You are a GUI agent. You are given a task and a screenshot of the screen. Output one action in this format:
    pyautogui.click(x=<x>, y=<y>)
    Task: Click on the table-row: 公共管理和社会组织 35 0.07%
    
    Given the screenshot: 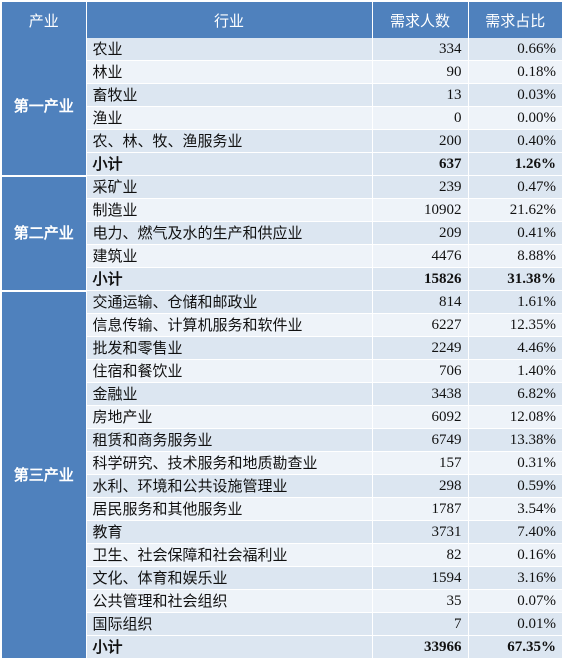 What is the action you would take?
    pyautogui.click(x=282, y=601)
    